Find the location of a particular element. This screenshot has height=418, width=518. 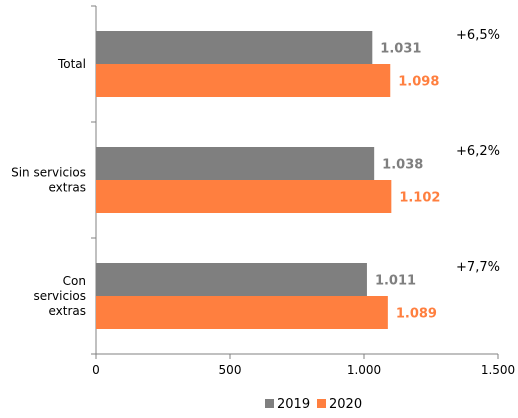

legend-label: 2020 is located at coordinates (345, 404).